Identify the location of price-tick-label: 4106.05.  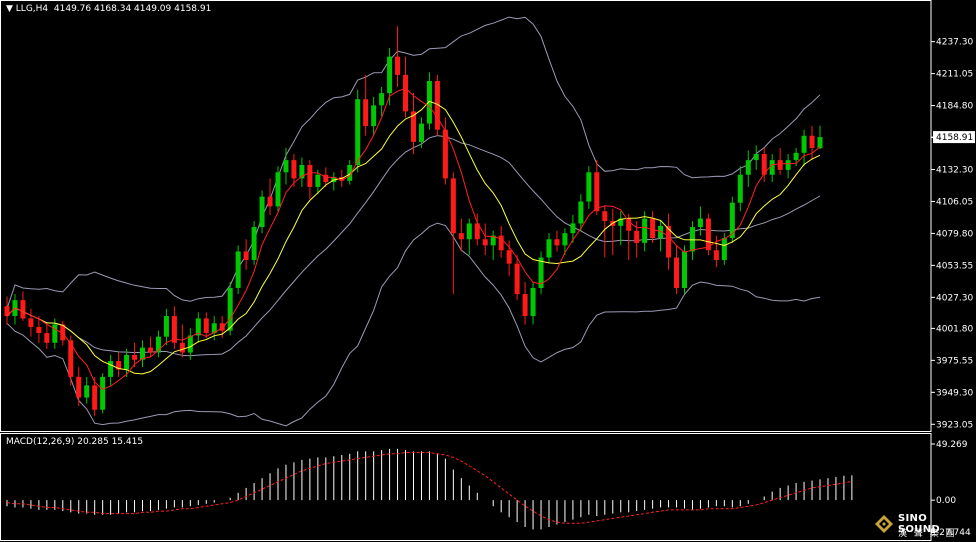
(954, 202).